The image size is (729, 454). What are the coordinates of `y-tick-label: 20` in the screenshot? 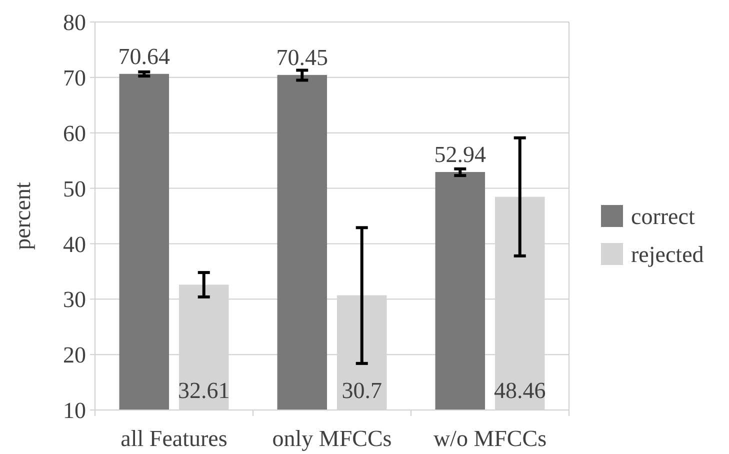 It's located at (74, 355).